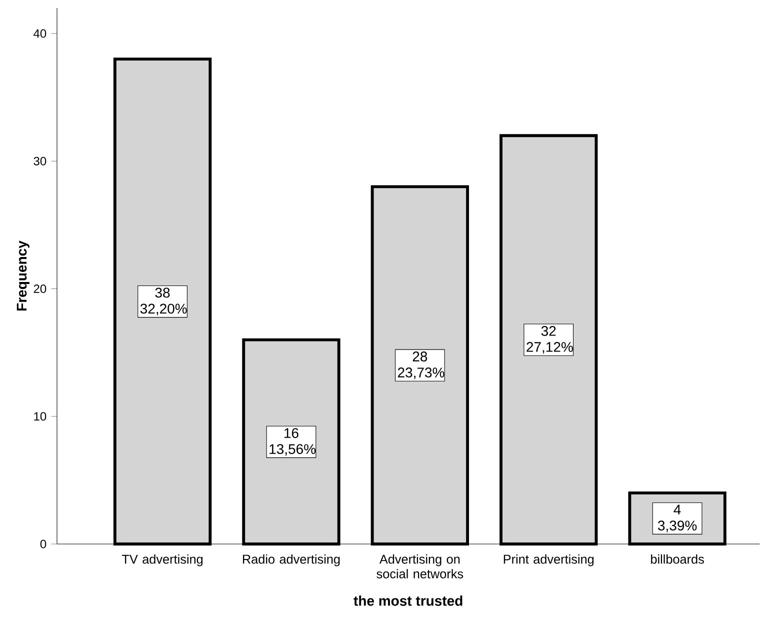 Image resolution: width=770 pixels, height=624 pixels. I want to click on y-tick-label: 0, so click(43, 544).